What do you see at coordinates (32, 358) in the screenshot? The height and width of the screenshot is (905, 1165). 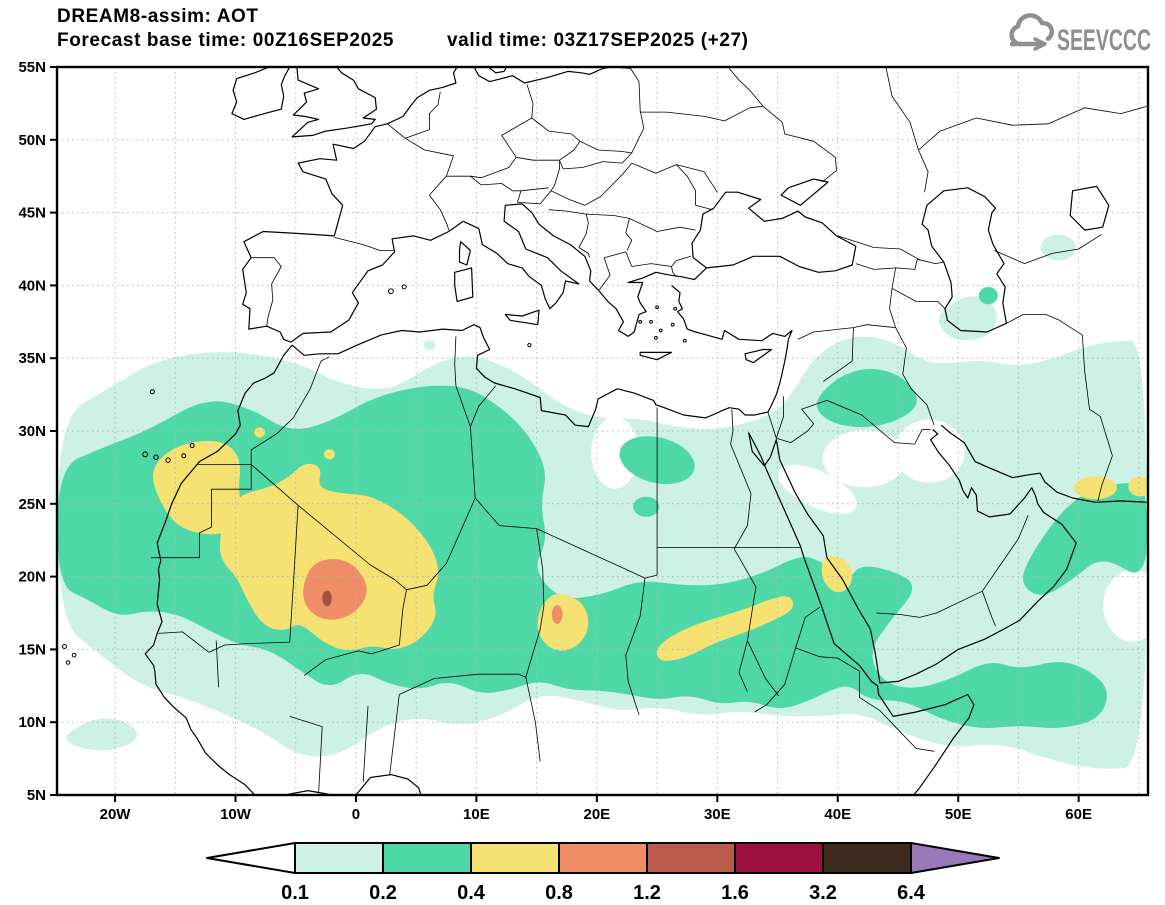 I see `y-tick-label: 35N` at bounding box center [32, 358].